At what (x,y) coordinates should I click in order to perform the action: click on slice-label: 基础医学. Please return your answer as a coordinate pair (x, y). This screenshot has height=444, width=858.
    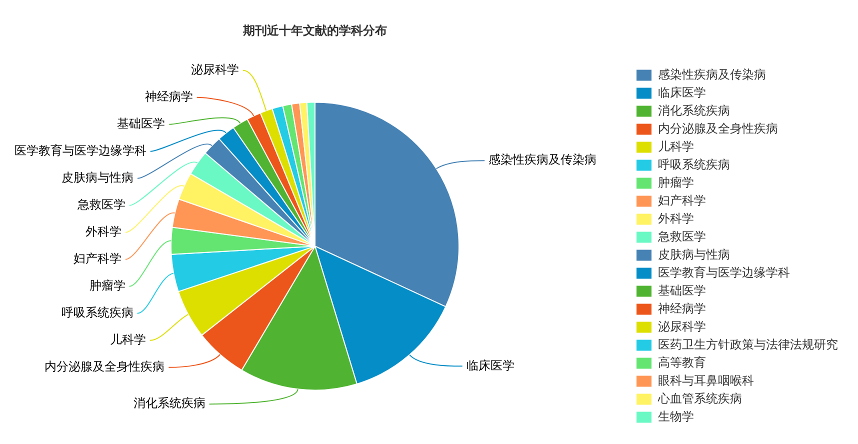
    Looking at the image, I should click on (141, 123).